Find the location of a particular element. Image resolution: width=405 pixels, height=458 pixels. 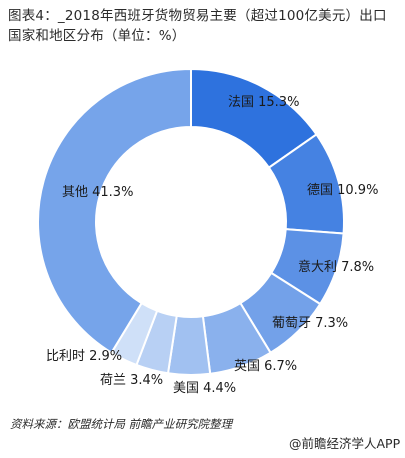

slice-label-葡萄牙: 葡萄牙 7.3% is located at coordinates (310, 323).